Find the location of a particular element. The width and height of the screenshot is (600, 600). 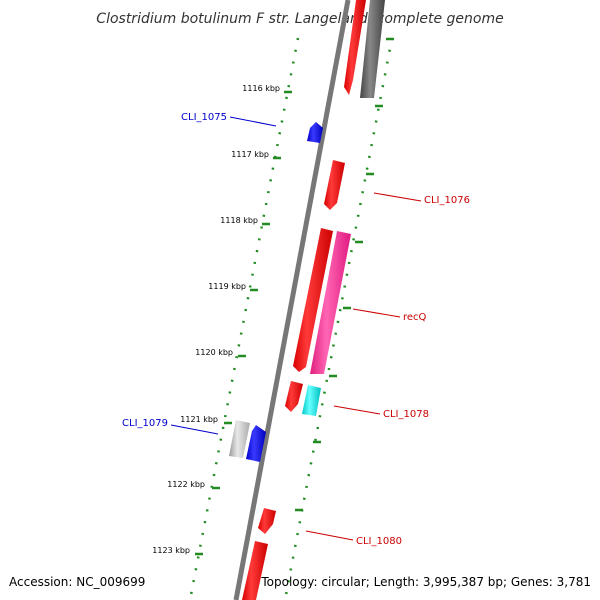

cli-1078-gene is located at coordinates (311, 400).